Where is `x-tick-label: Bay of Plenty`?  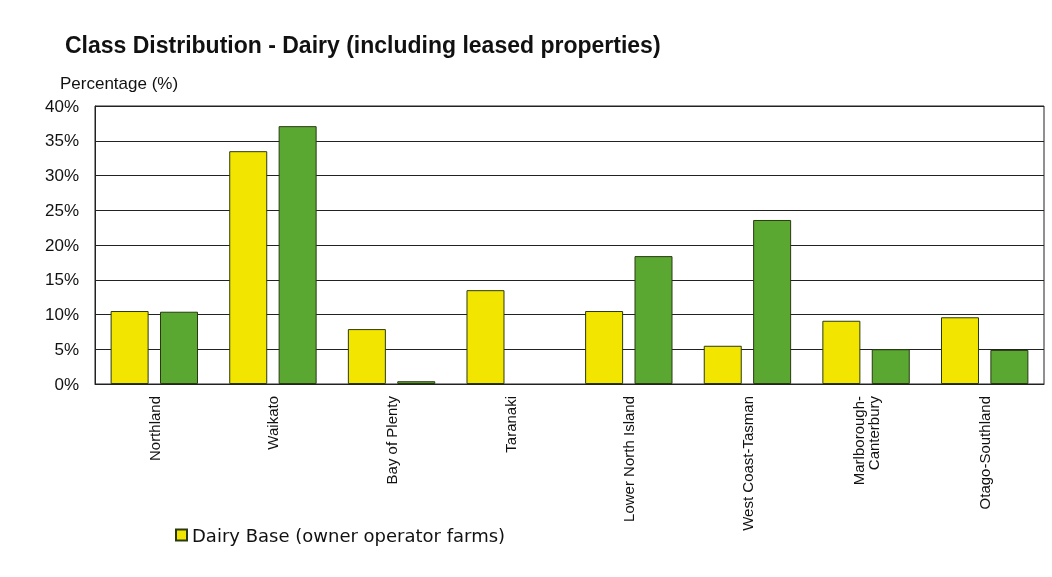
x-tick-label: Bay of Plenty is located at coordinates (392, 440).